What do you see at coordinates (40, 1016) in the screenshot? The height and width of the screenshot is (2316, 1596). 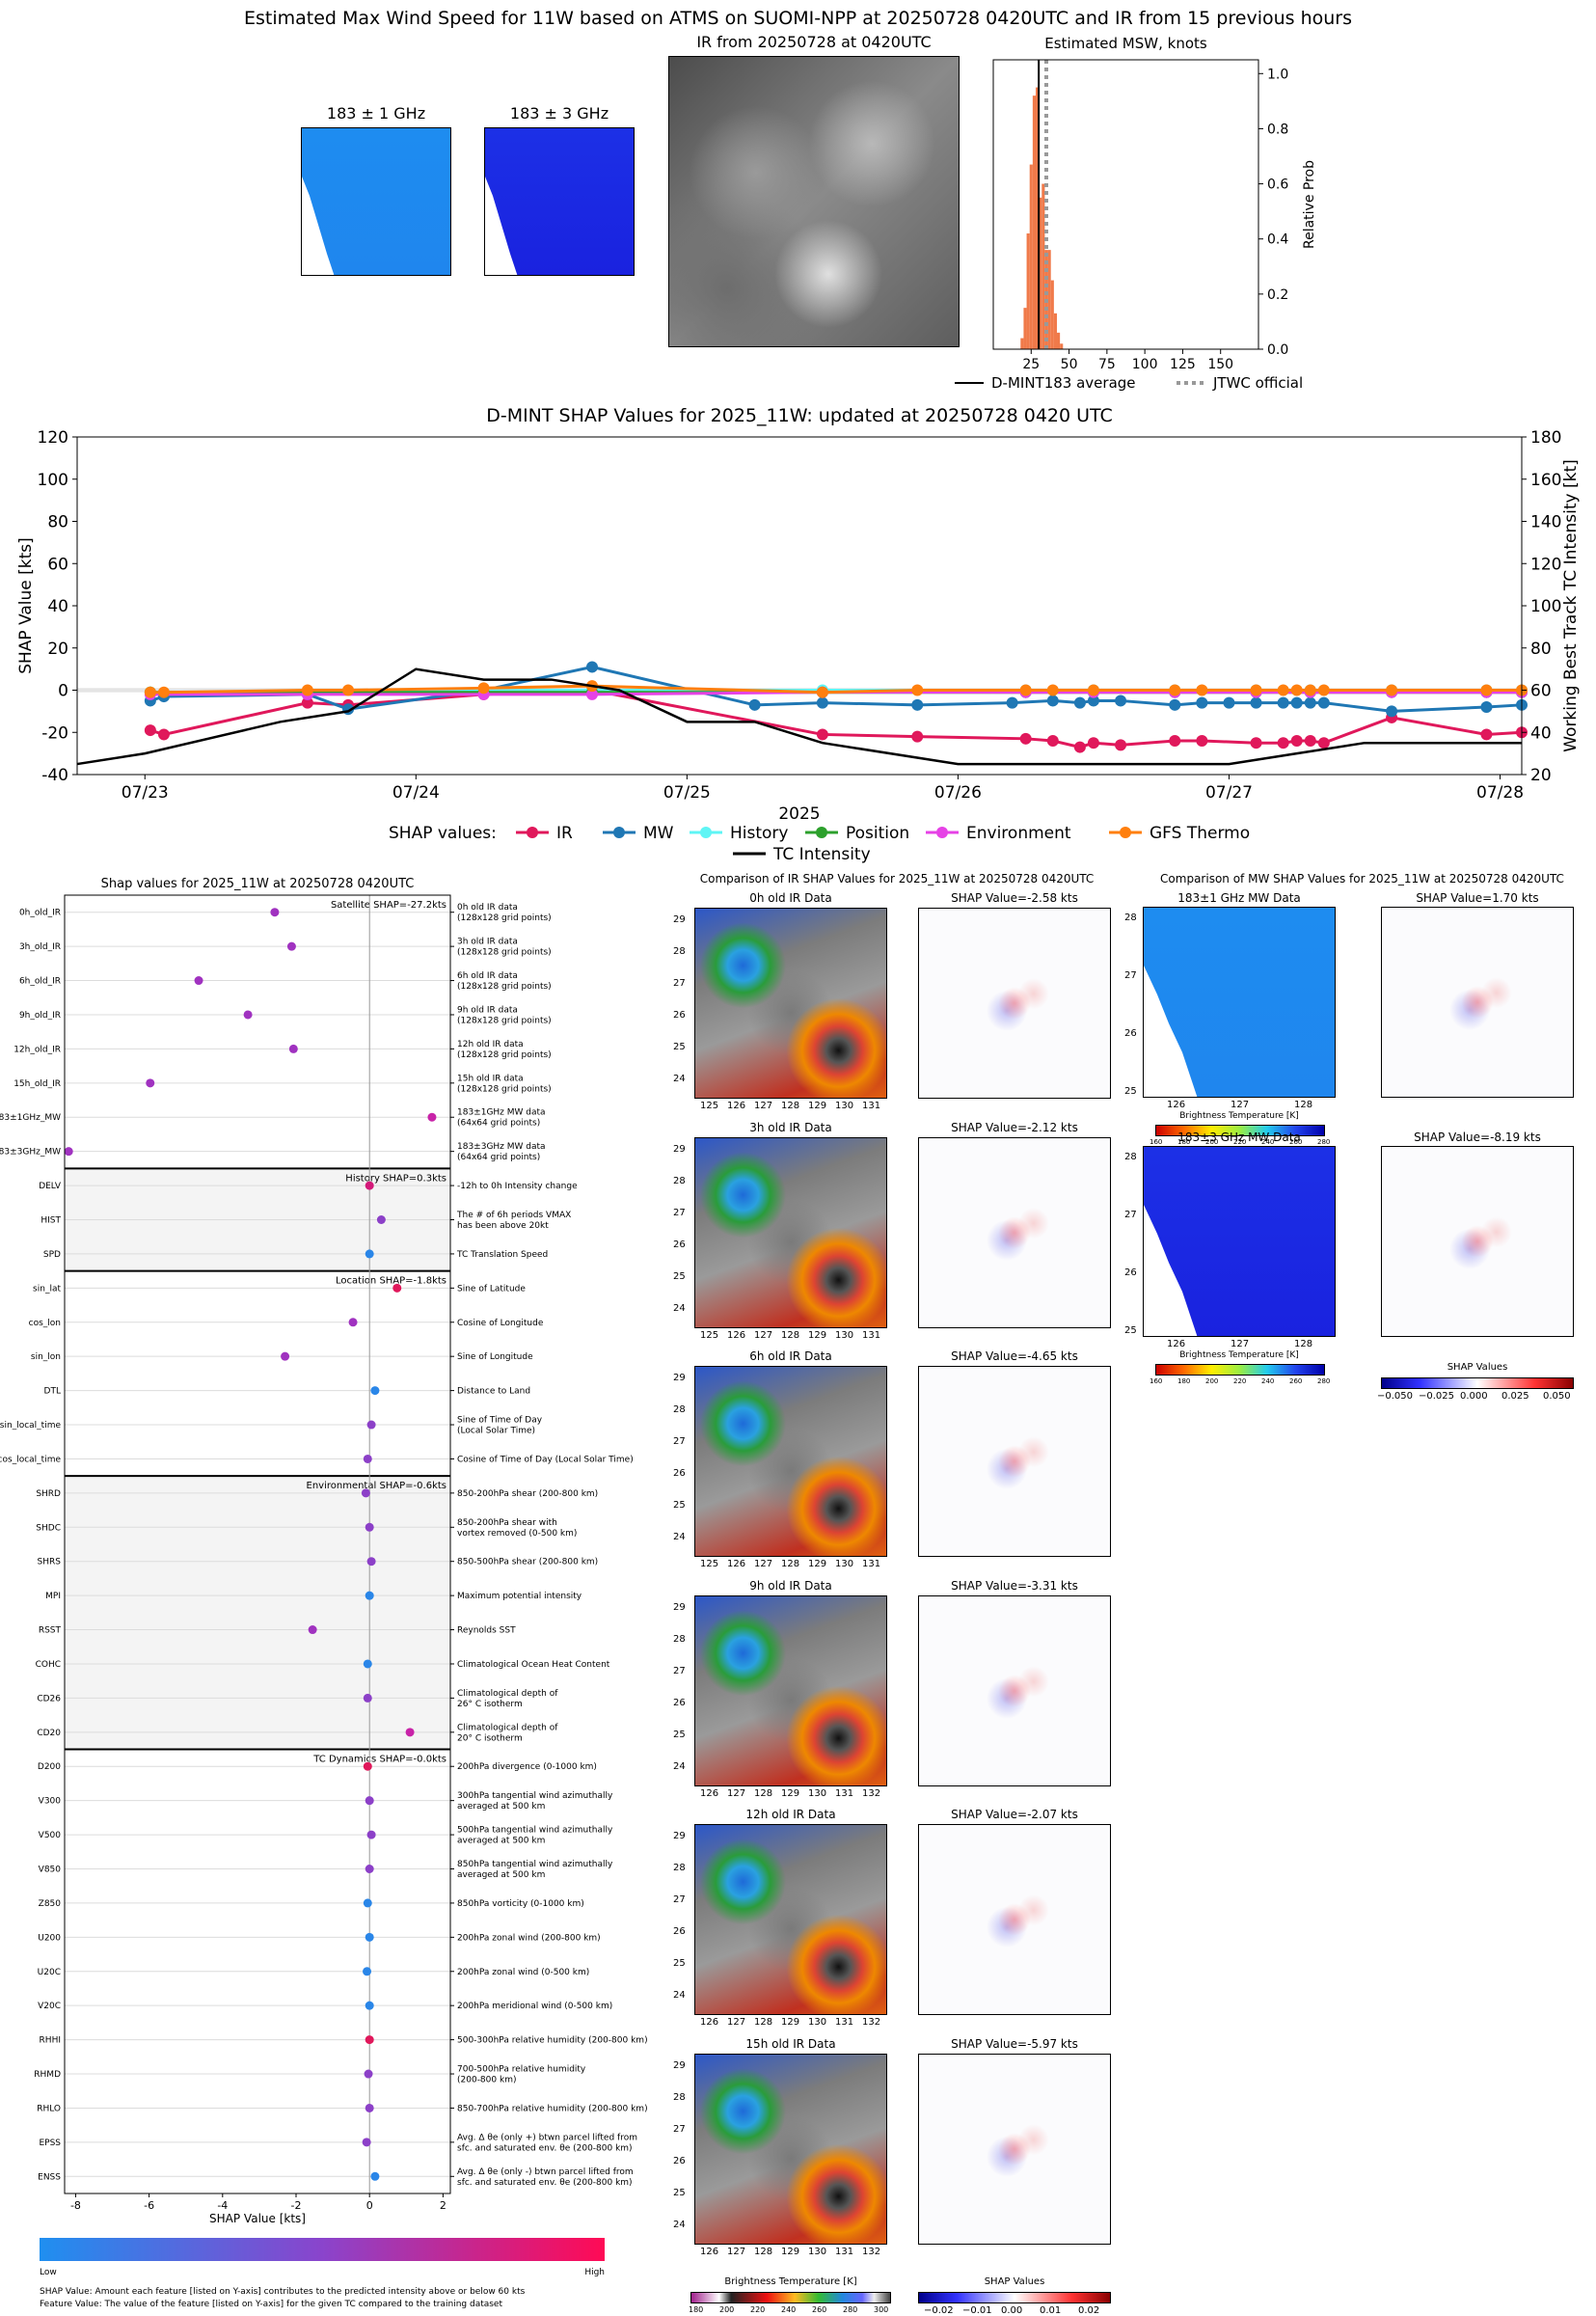 I see `feature-name: 9h_old_IR` at bounding box center [40, 1016].